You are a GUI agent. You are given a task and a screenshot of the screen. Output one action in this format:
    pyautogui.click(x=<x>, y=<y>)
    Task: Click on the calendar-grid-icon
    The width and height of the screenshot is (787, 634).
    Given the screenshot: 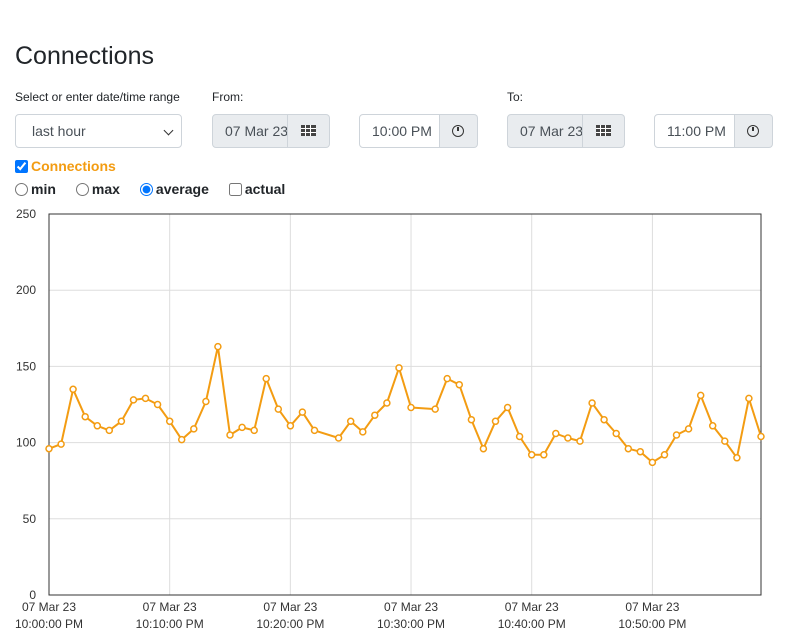 What is the action you would take?
    pyautogui.click(x=603, y=130)
    